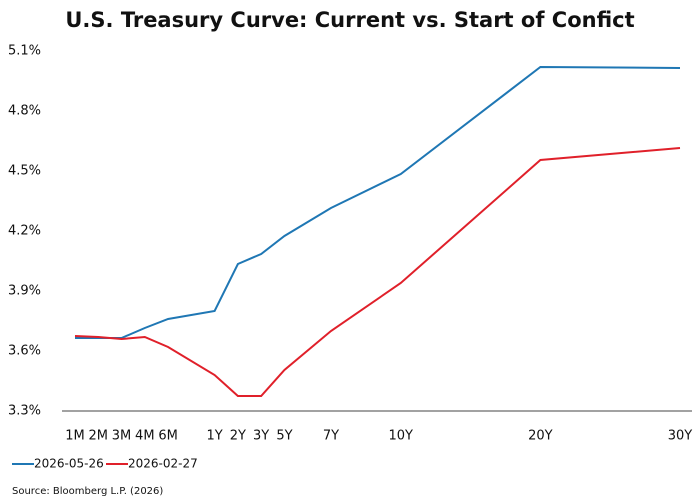 The width and height of the screenshot is (693, 500). I want to click on x-tick-label: 3M, so click(122, 436).